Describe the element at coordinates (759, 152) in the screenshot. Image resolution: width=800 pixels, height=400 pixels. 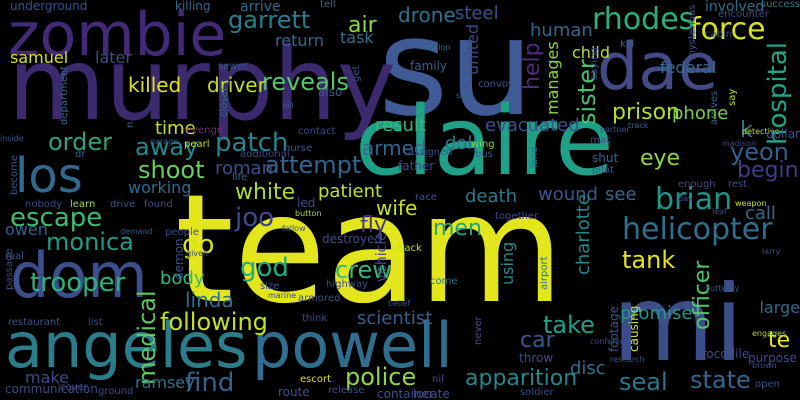
I see `word-yeon: yeon` at that location.